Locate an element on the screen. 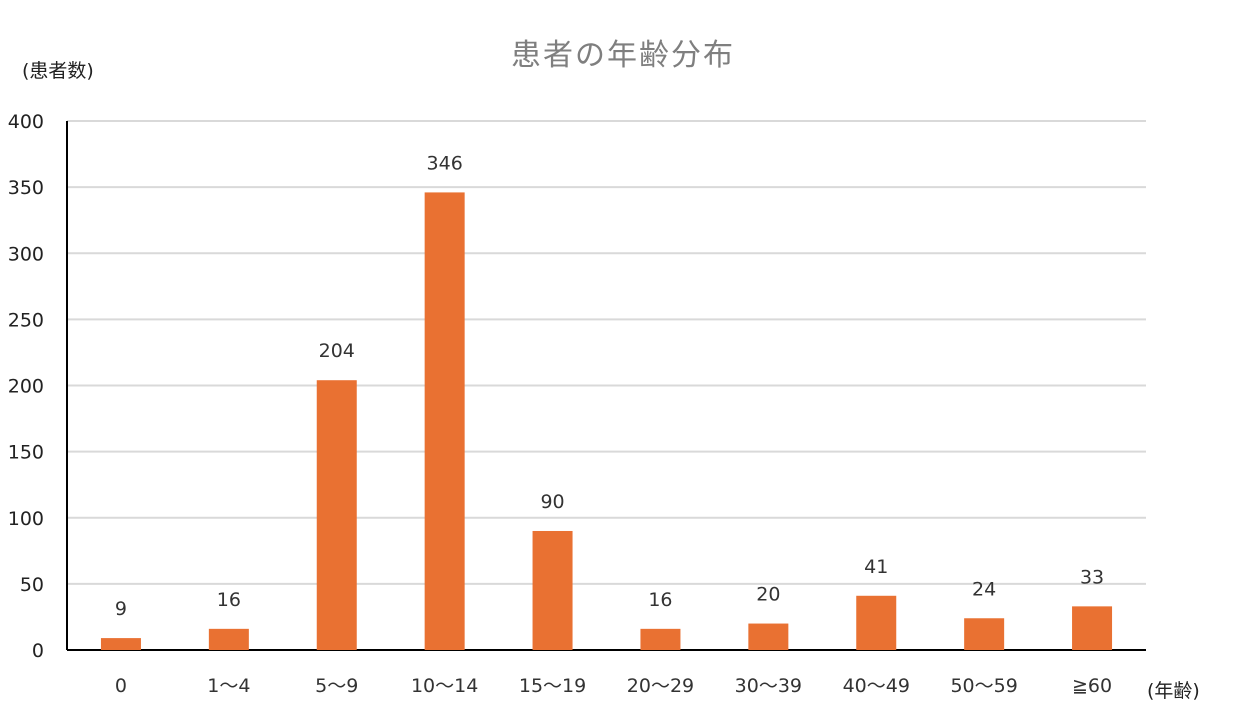 This screenshot has height=703, width=1246. data-label: 90 is located at coordinates (552, 502).